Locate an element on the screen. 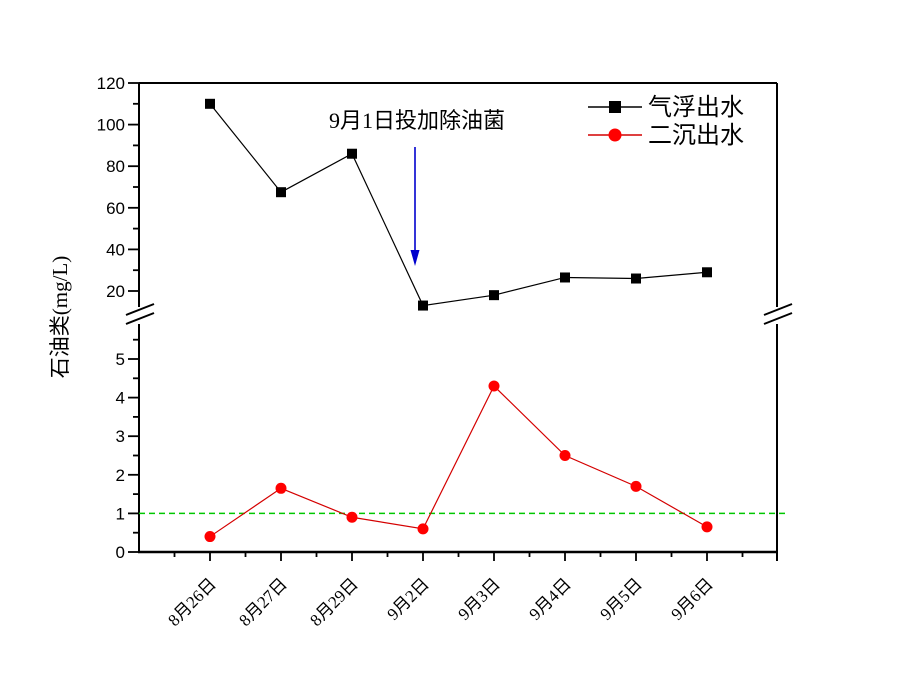 The height and width of the screenshot is (690, 897). series-二沉出水 is located at coordinates (458, 461).